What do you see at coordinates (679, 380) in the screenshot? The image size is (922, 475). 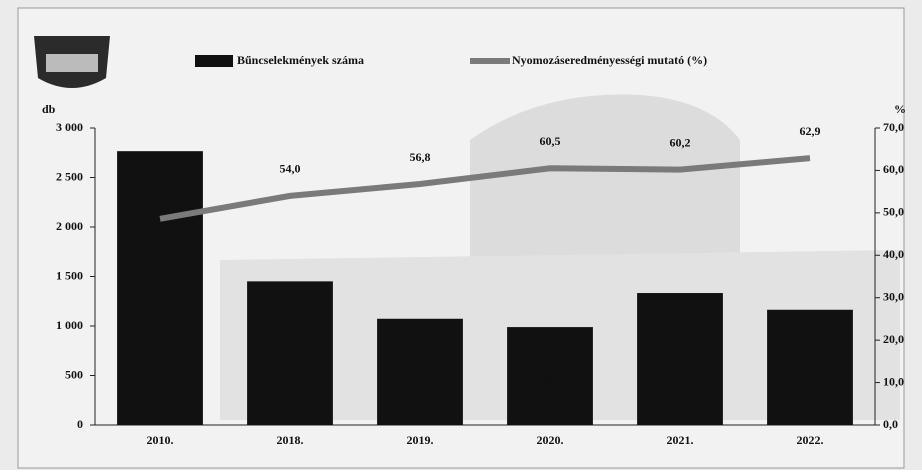 I see `bar-value-label: 1 333` at bounding box center [679, 380].